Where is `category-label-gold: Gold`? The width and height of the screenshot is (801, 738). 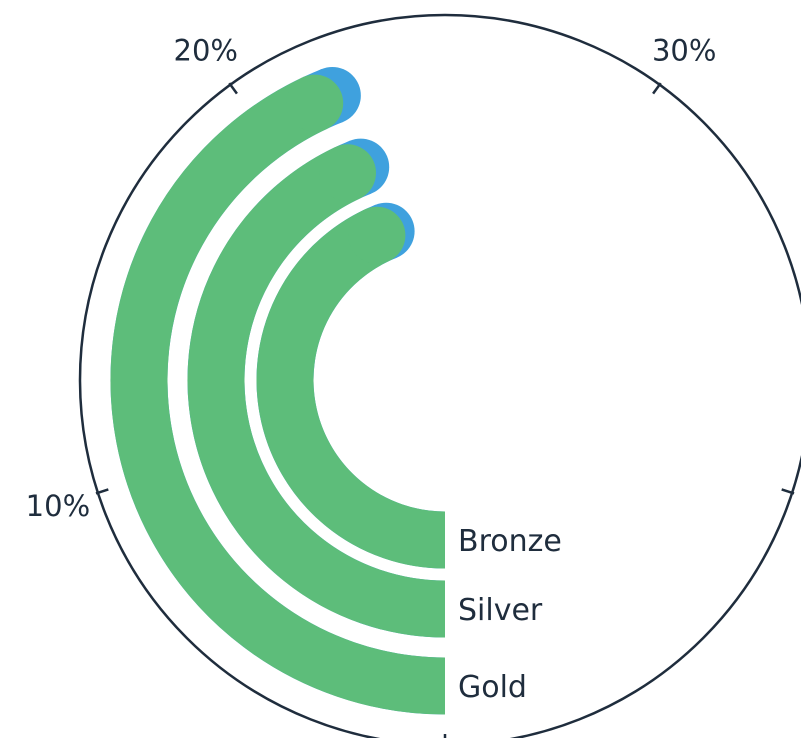 category-label-gold: Gold is located at coordinates (492, 687).